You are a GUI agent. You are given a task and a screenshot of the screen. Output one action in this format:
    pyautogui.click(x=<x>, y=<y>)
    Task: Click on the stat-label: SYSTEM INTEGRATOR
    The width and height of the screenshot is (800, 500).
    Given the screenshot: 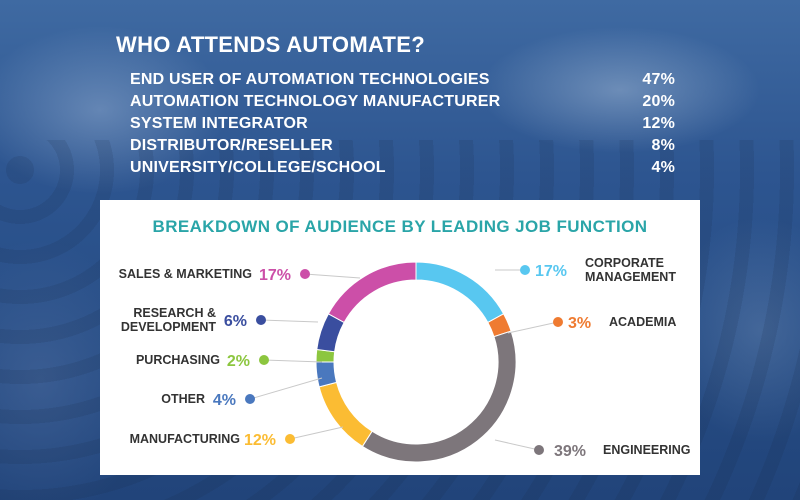 What is the action you would take?
    pyautogui.click(x=219, y=123)
    